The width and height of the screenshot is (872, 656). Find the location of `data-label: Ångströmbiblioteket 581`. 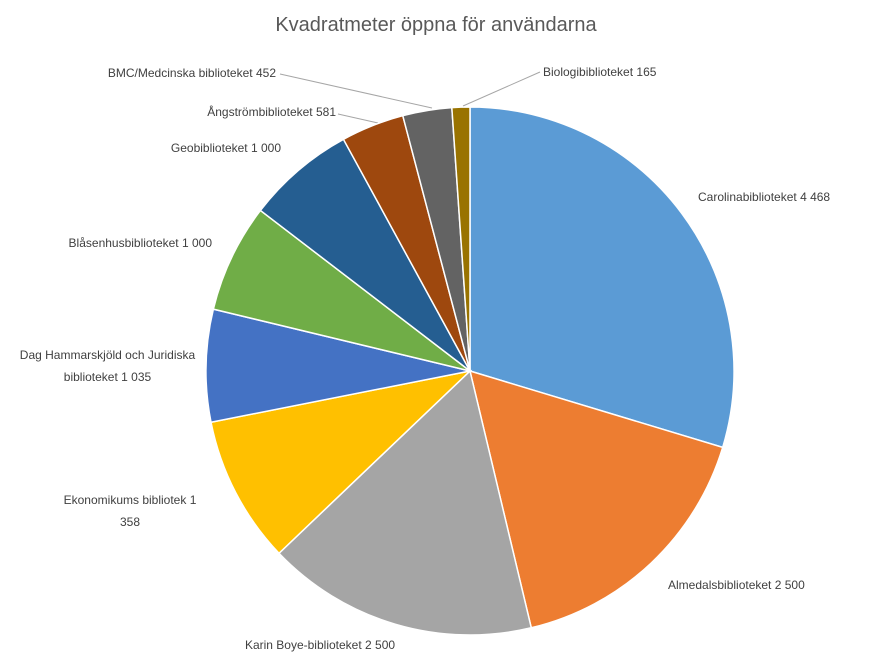

data-label: Ångströmbiblioteket 581 is located at coordinates (218, 112).